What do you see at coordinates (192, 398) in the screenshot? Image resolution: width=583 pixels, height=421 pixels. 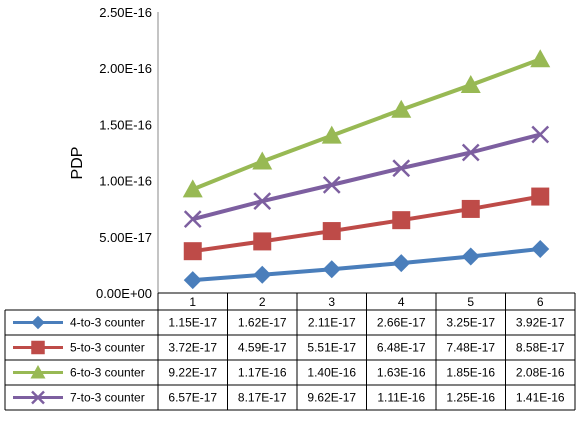 I see `data-value-cell: 6.57E-17` at bounding box center [192, 398].